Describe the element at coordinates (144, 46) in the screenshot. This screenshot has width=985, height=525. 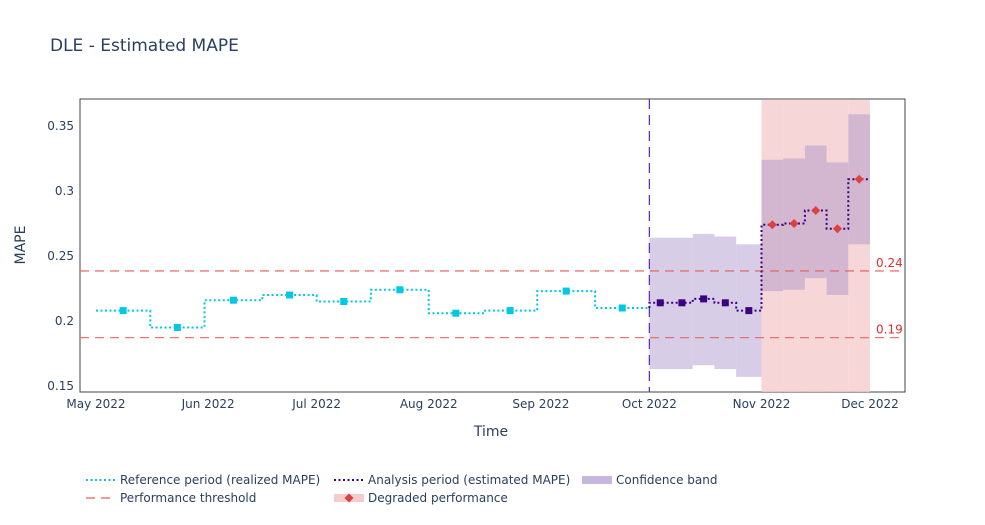
I see `chart-title: DLE - Estimated MAPE` at that location.